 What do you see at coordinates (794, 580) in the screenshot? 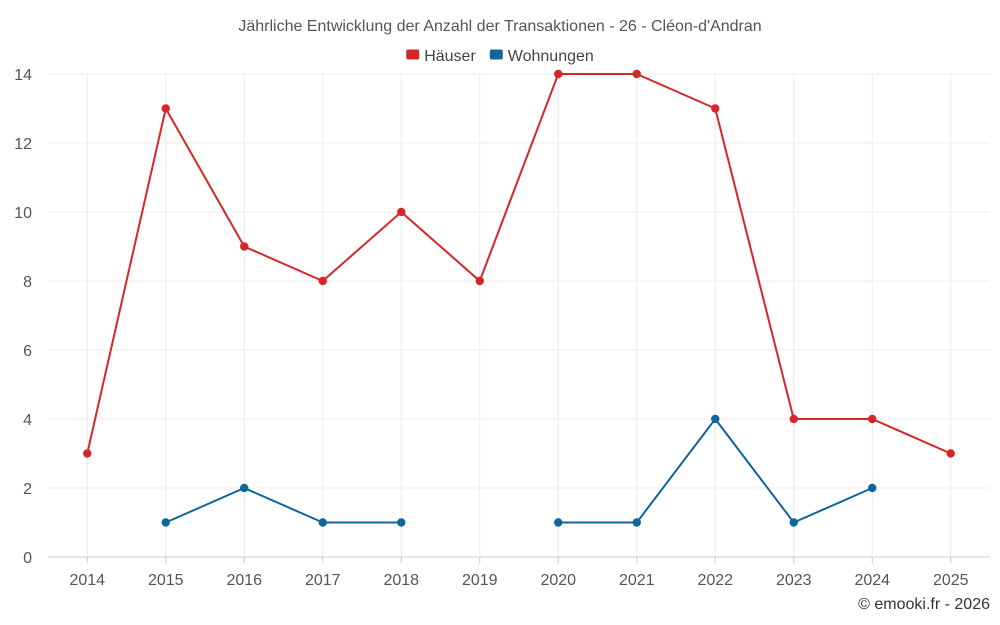
I see `x-tick-label: 2023` at bounding box center [794, 580].